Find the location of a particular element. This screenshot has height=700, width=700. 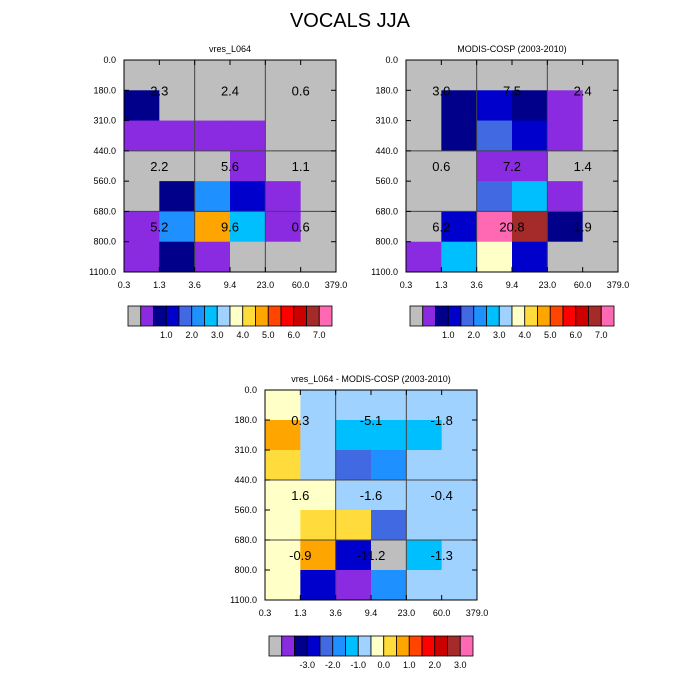

block-value-label: 7.5 is located at coordinates (512, 90).